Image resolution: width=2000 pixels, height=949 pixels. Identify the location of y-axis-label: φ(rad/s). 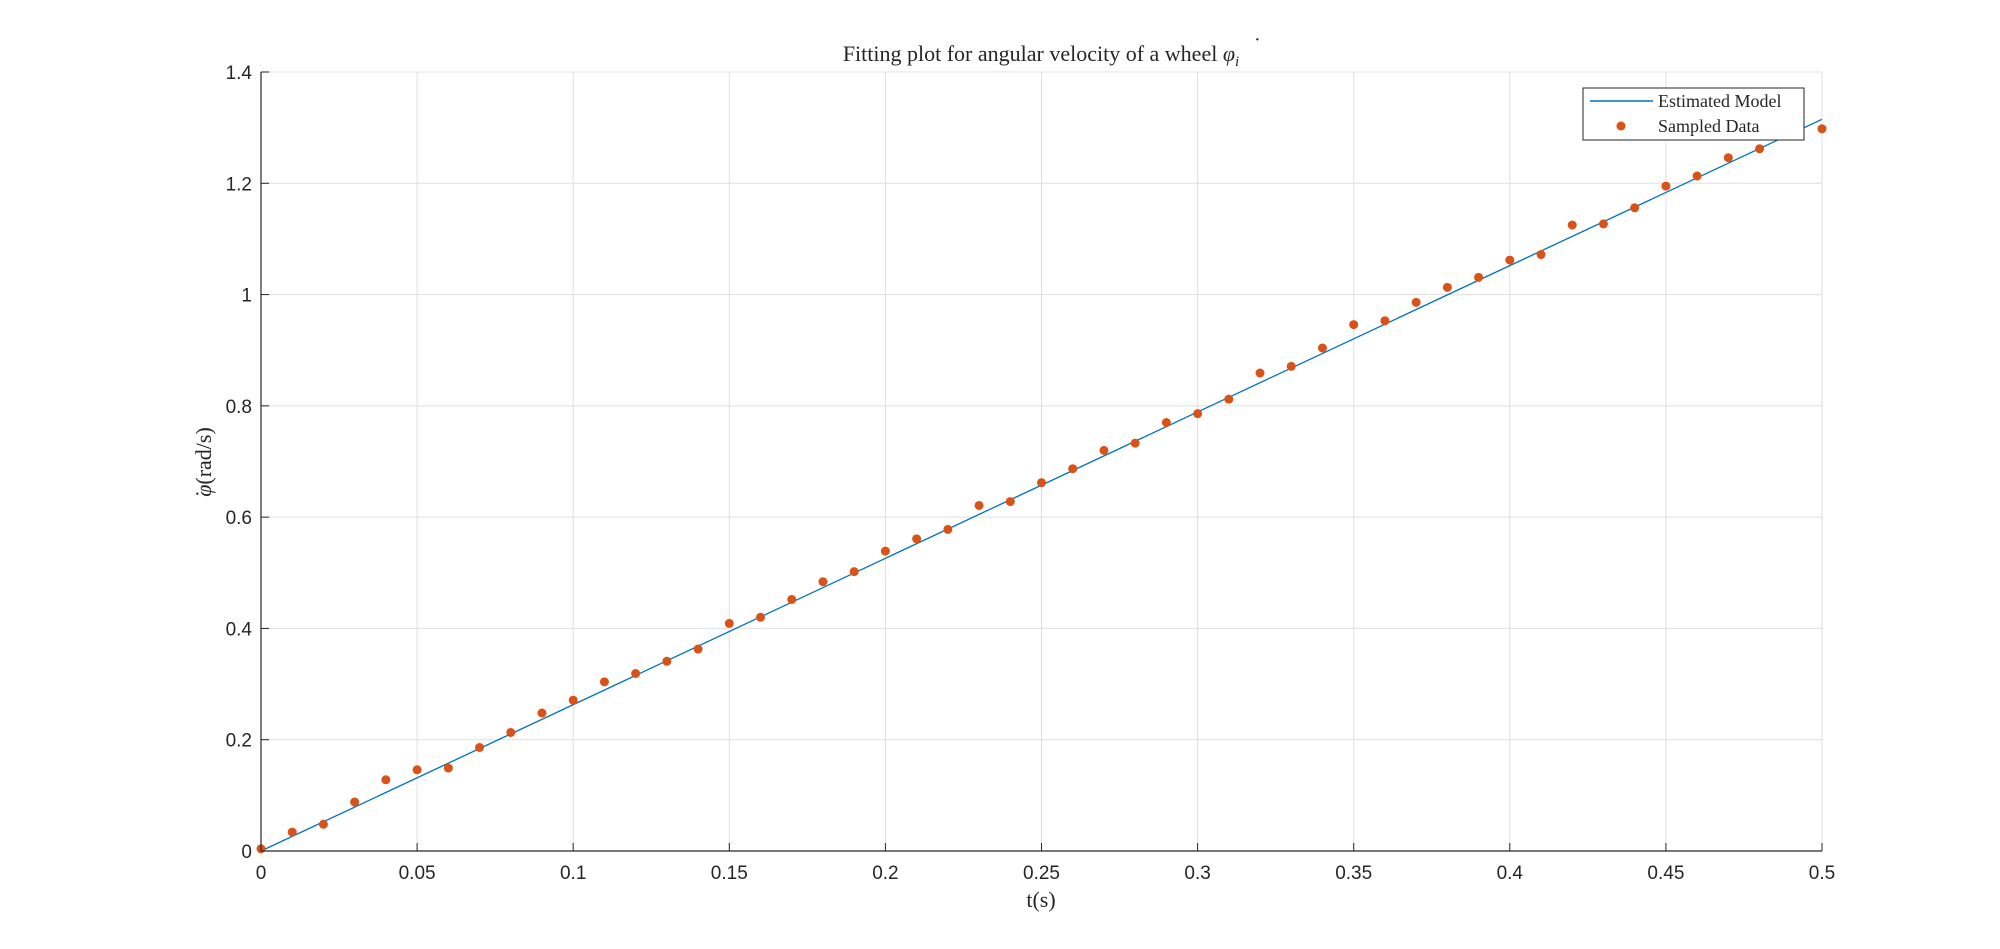
(203, 462).